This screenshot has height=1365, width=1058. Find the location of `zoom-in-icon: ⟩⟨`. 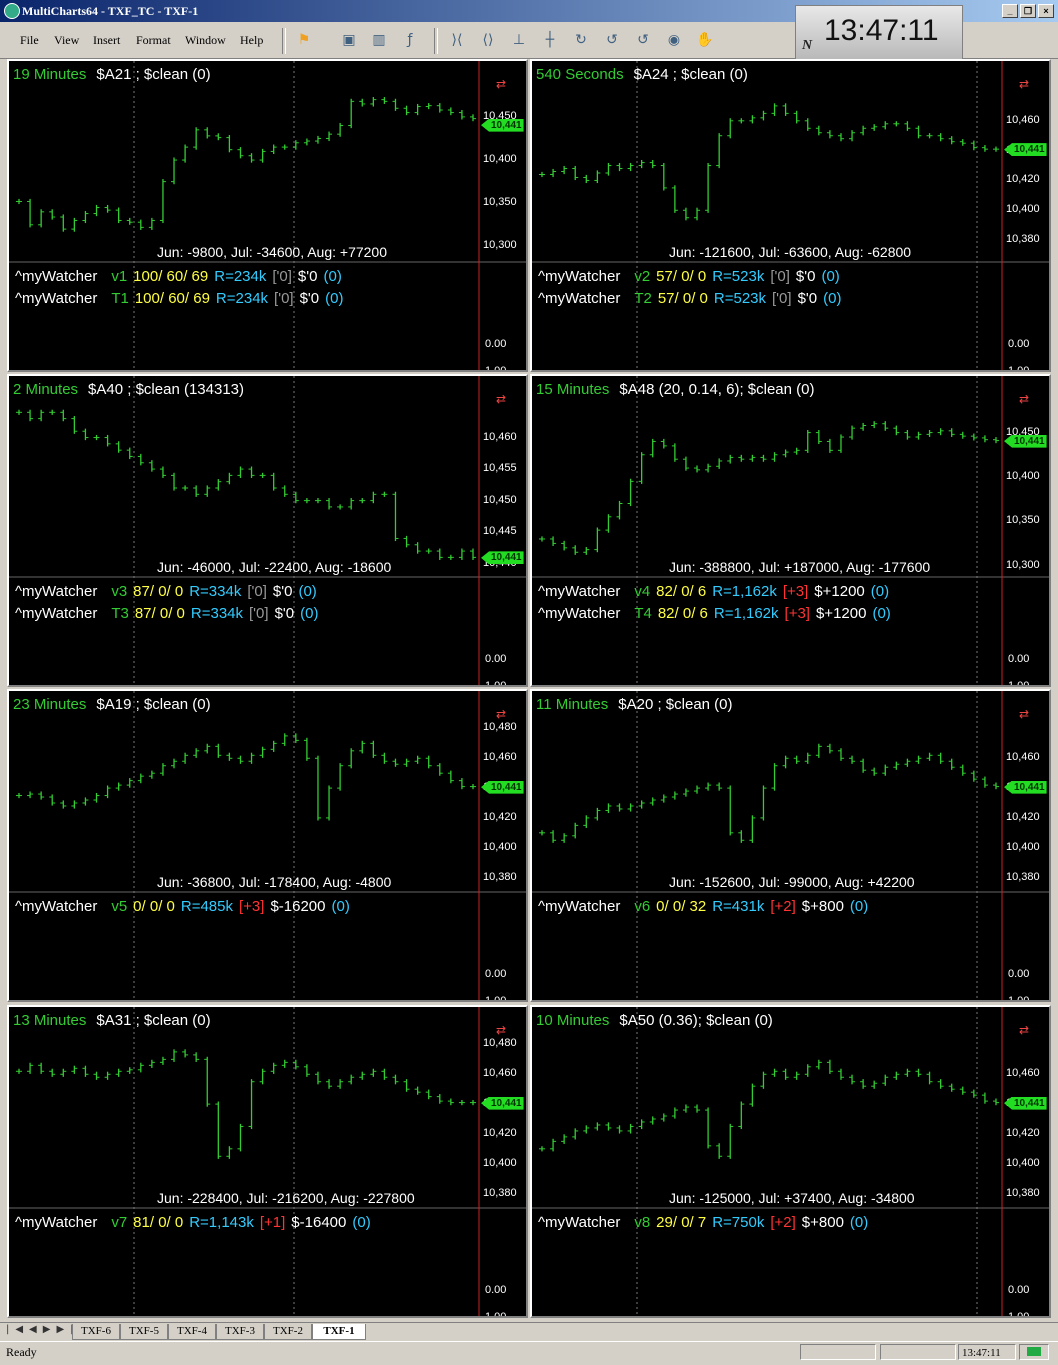

zoom-in-icon: ⟩⟨ is located at coordinates (457, 40).